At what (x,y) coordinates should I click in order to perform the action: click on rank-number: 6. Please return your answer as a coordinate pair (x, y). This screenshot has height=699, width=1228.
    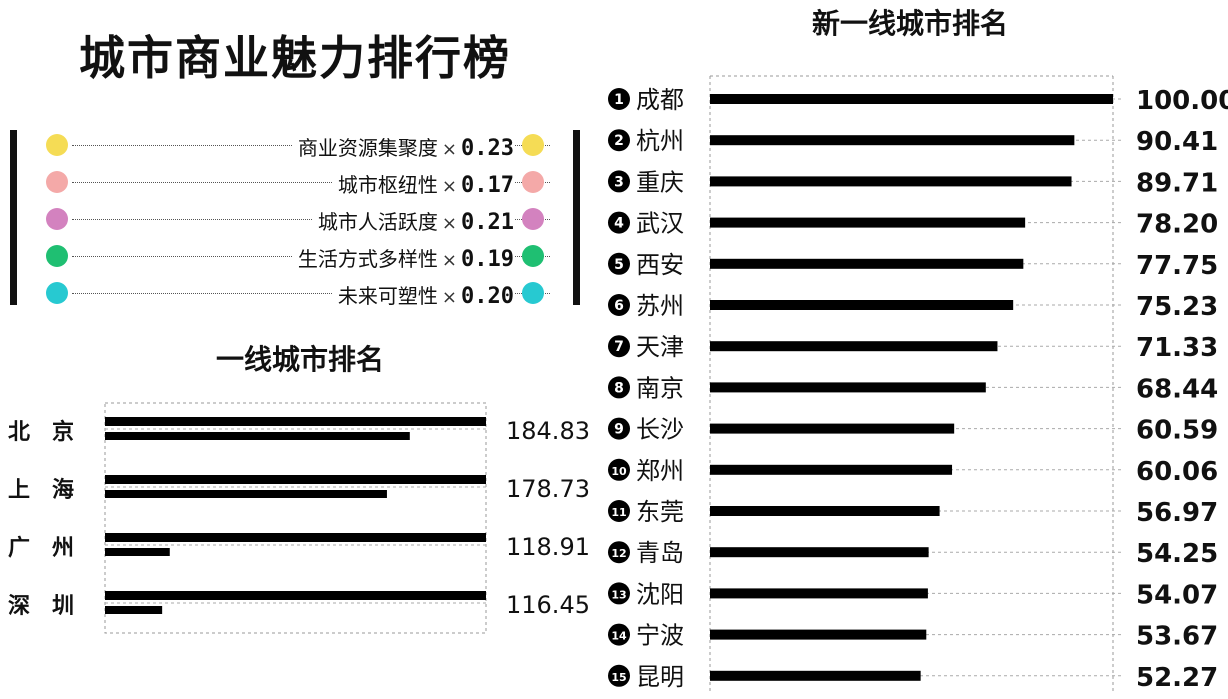
    Looking at the image, I should click on (619, 306).